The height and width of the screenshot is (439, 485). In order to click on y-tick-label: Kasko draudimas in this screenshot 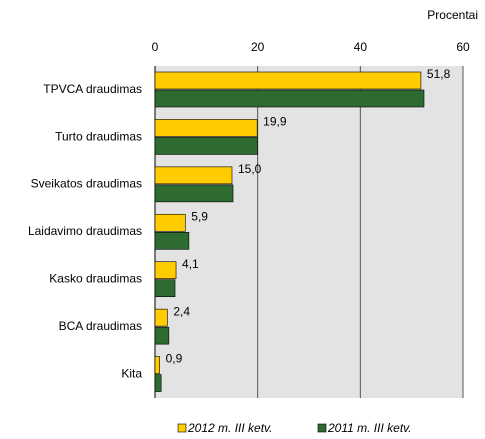, I will do `click(95, 279)`.